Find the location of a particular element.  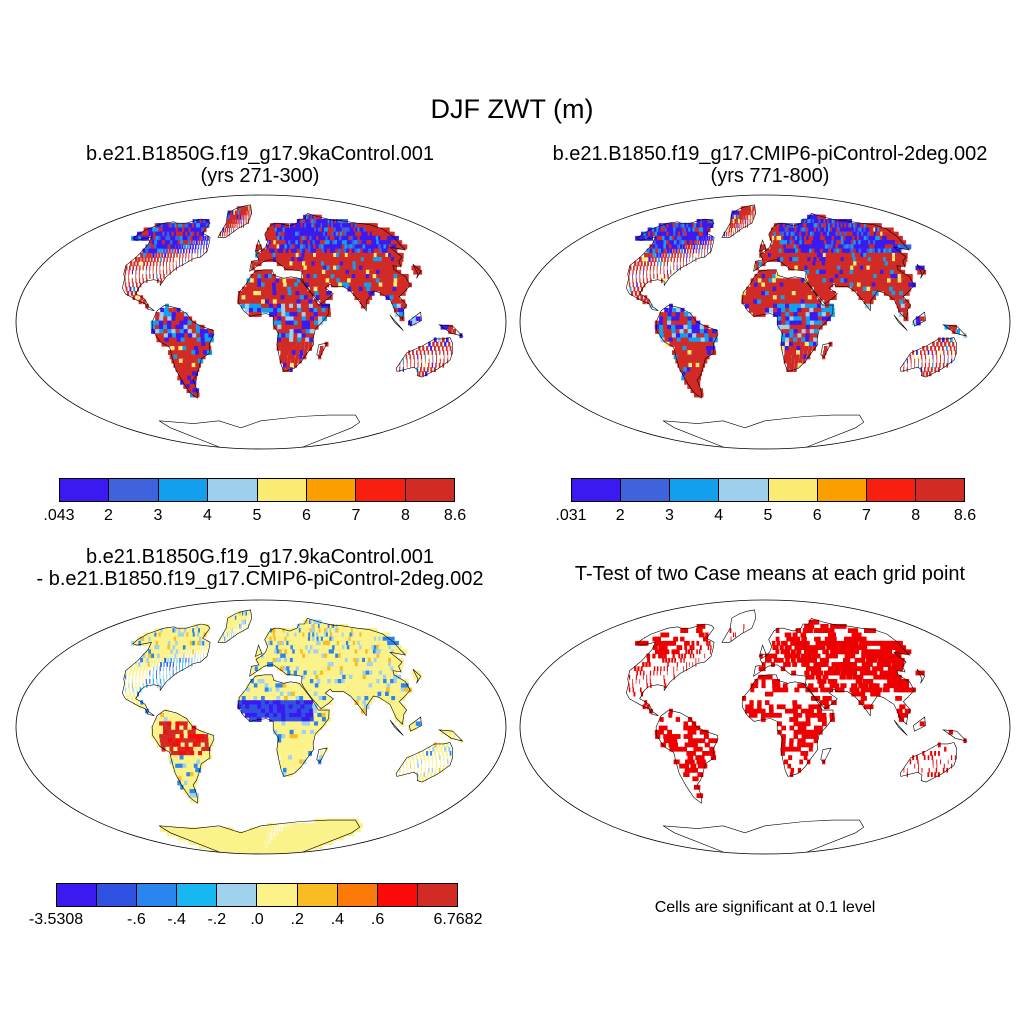

colorbar-difference is located at coordinates (257, 895).